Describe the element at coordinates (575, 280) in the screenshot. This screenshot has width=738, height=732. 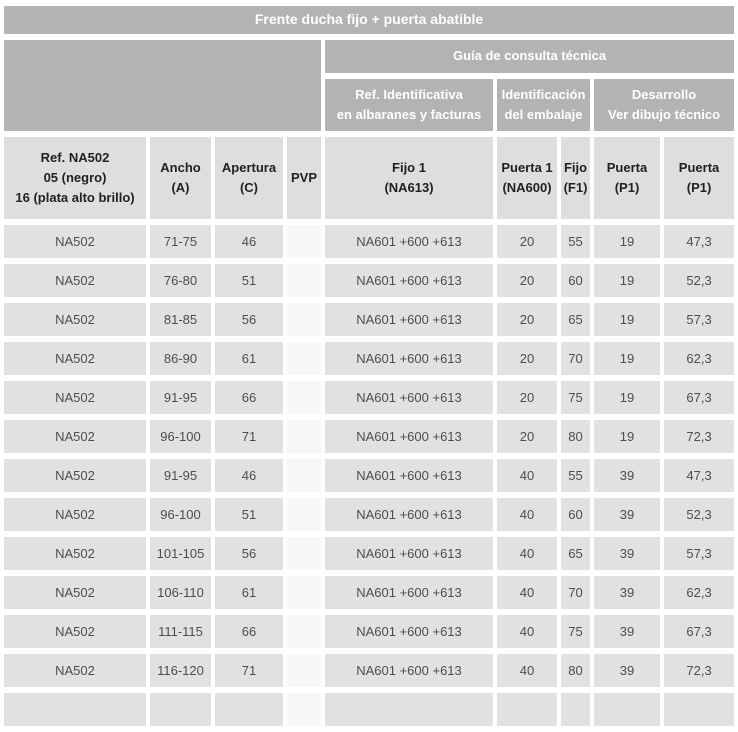
I see `cell-fijo-f1: 60` at that location.